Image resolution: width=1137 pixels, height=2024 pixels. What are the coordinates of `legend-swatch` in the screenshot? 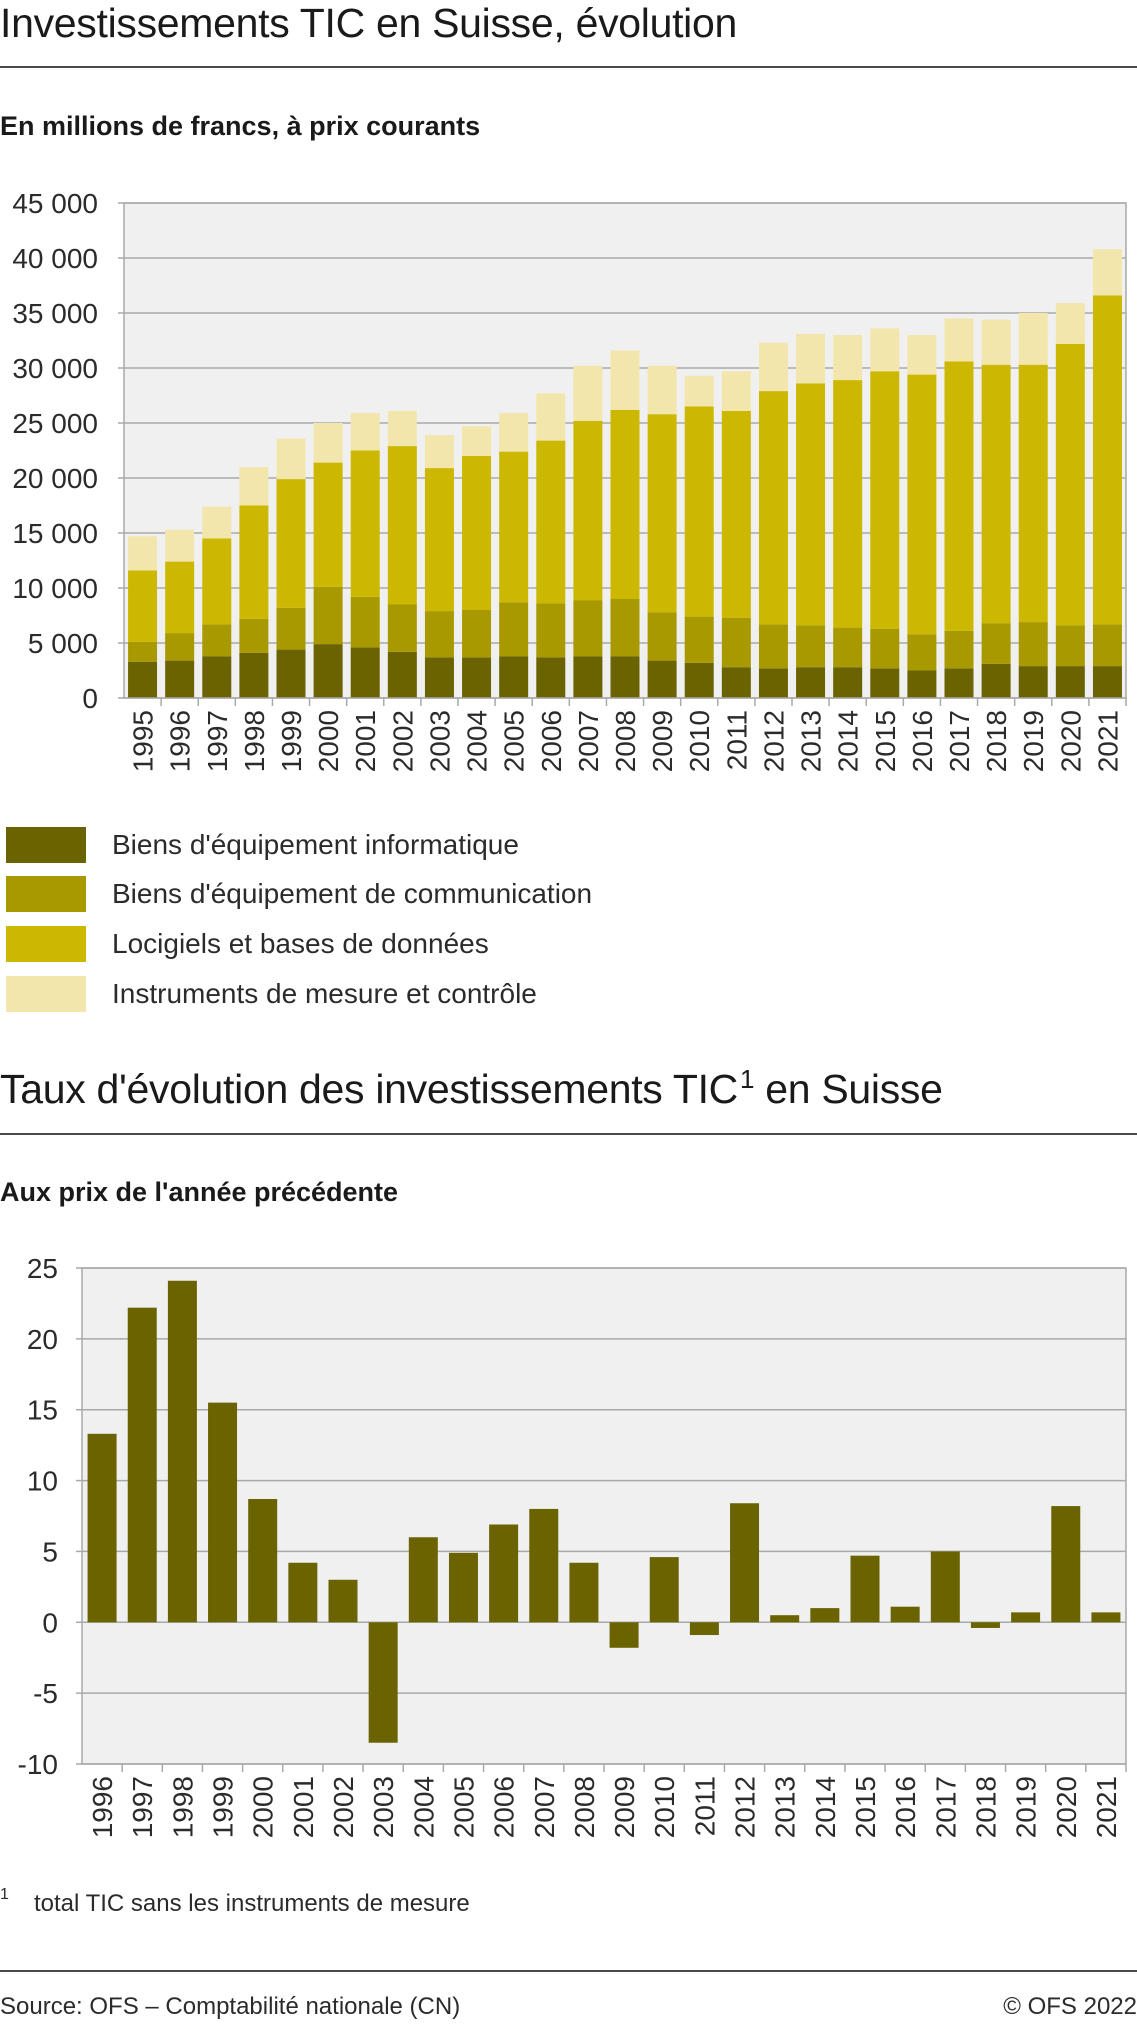 It's located at (46, 993).